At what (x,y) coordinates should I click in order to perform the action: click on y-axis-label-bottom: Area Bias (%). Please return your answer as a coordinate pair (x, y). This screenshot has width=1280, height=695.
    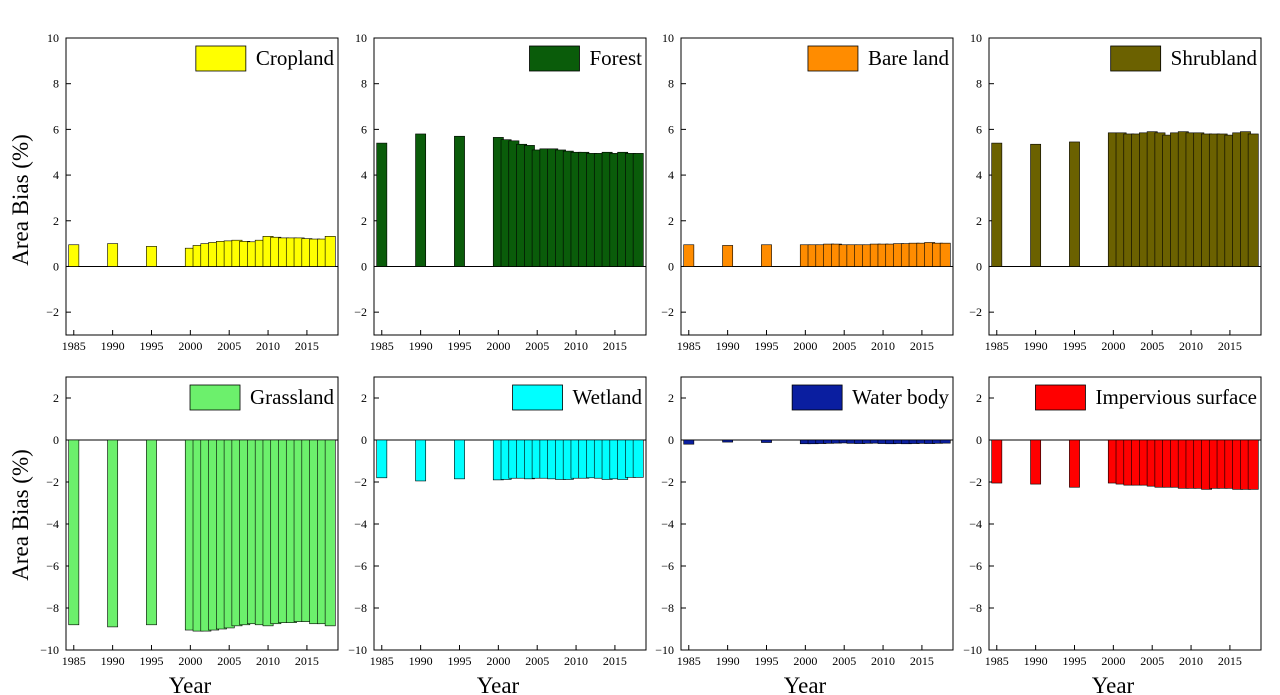
    Looking at the image, I should click on (20, 515).